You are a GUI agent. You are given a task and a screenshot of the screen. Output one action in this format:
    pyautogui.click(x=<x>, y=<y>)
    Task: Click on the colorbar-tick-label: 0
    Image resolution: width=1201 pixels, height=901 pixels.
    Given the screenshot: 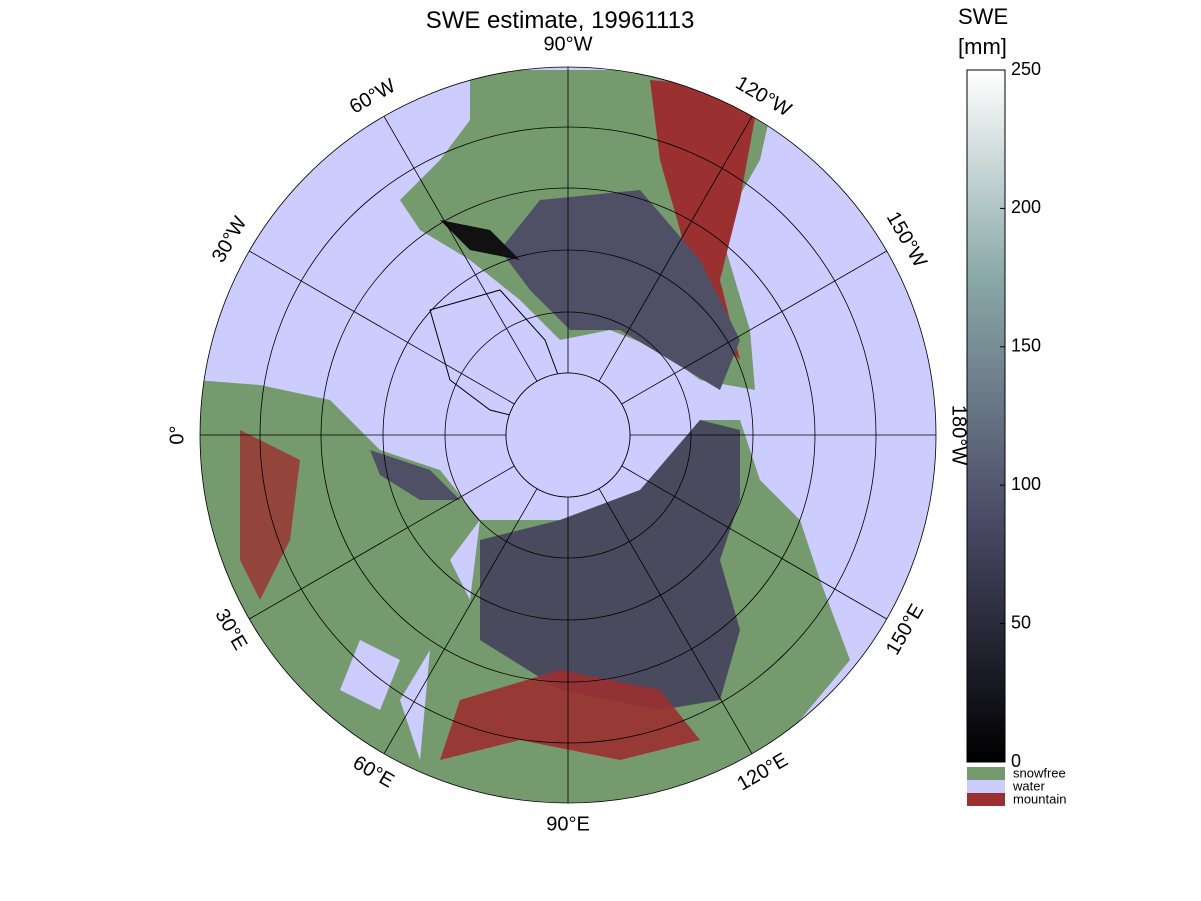 What is the action you would take?
    pyautogui.click(x=1016, y=761)
    